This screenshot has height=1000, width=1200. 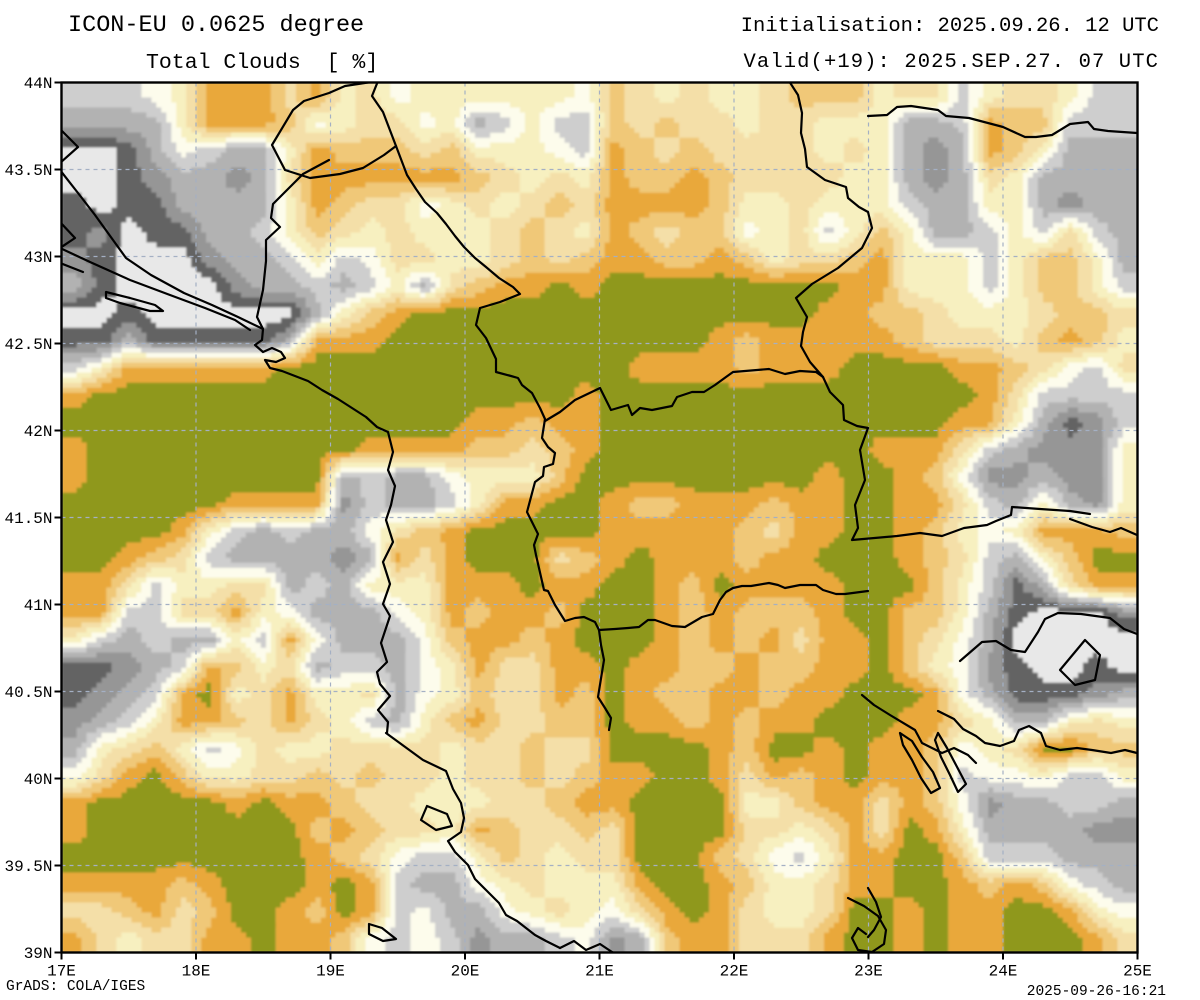 I want to click on svg-text: 43N, so click(x=38, y=258).